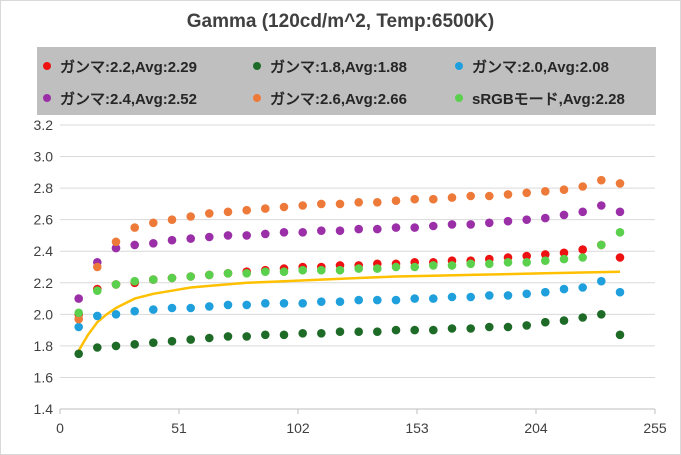 The height and width of the screenshot is (455, 681). Describe the element at coordinates (44, 377) in the screenshot. I see `y-tick-label: 1.6` at that location.